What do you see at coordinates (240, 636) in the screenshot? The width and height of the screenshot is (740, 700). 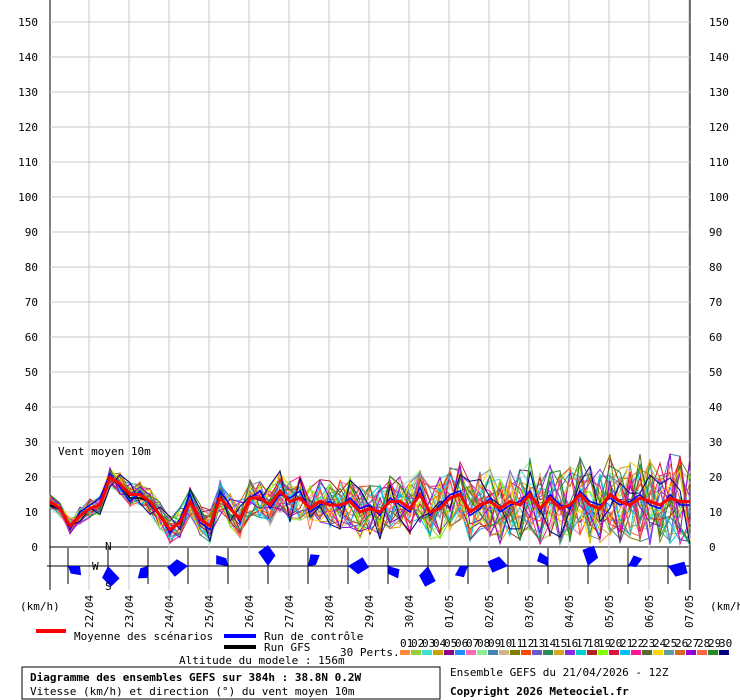 I see `legend-control-swatch` at bounding box center [240, 636].